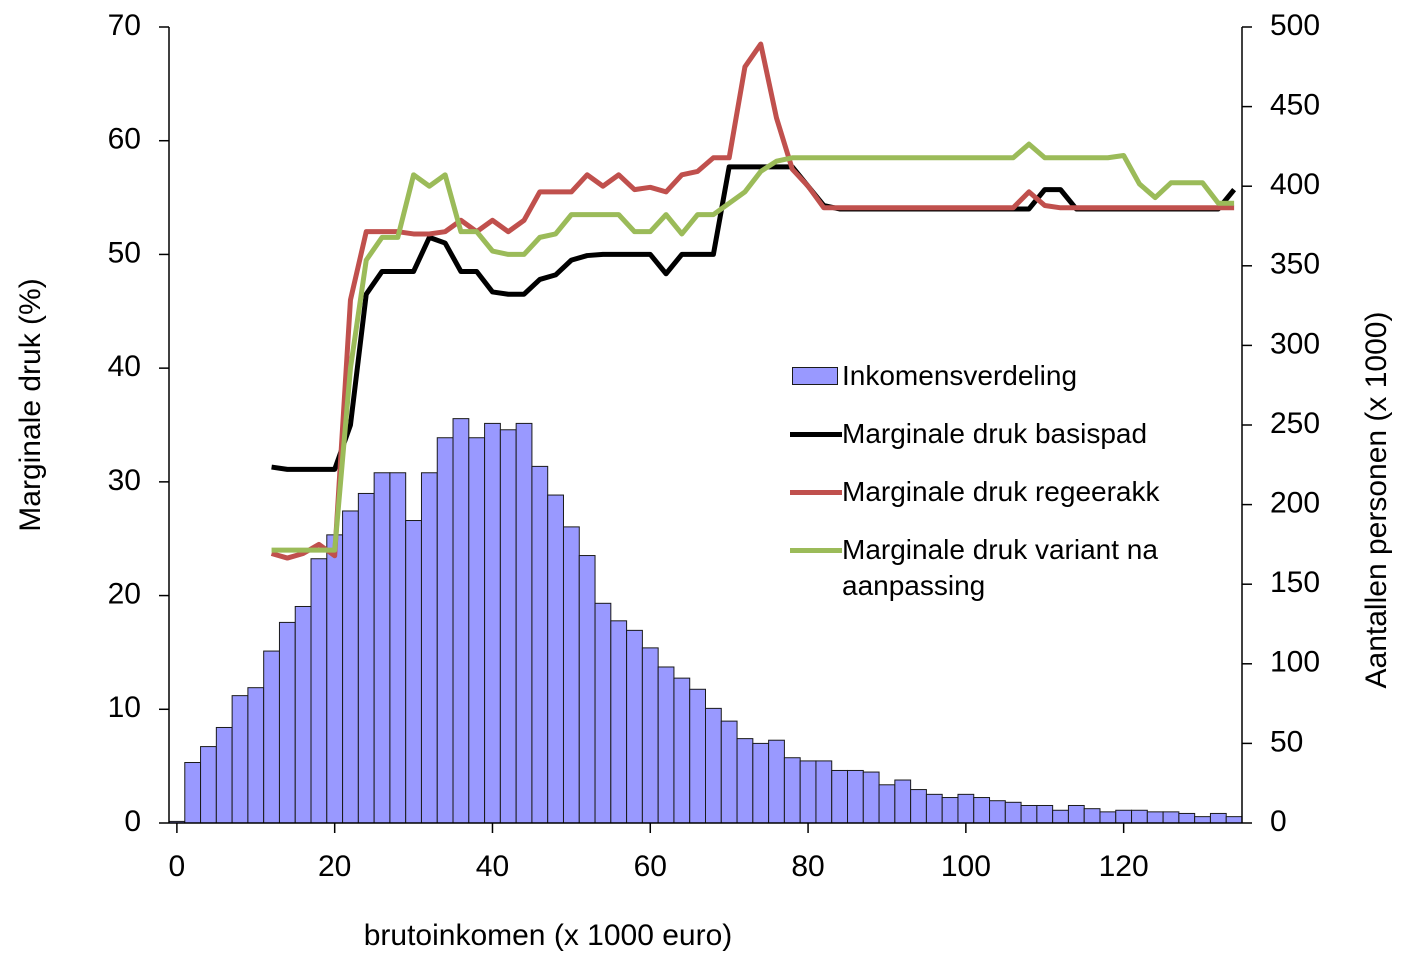 The image size is (1402, 957). What do you see at coordinates (1295, 662) in the screenshot?
I see `y2-tick-label: 100` at bounding box center [1295, 662].